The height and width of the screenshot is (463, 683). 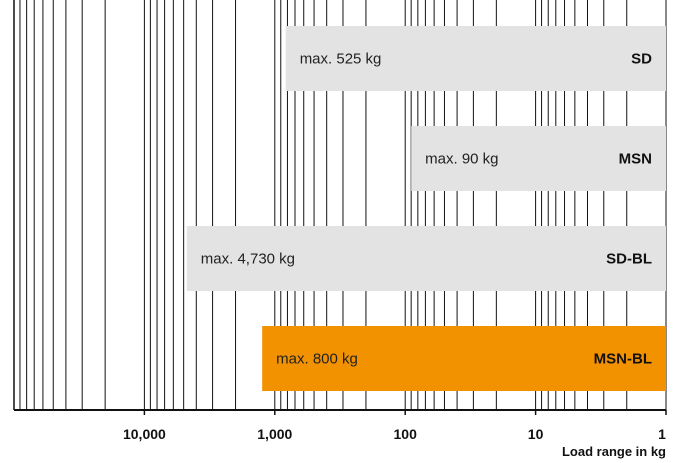 I want to click on bar-value-label: max. 90 kg, so click(x=461, y=159).